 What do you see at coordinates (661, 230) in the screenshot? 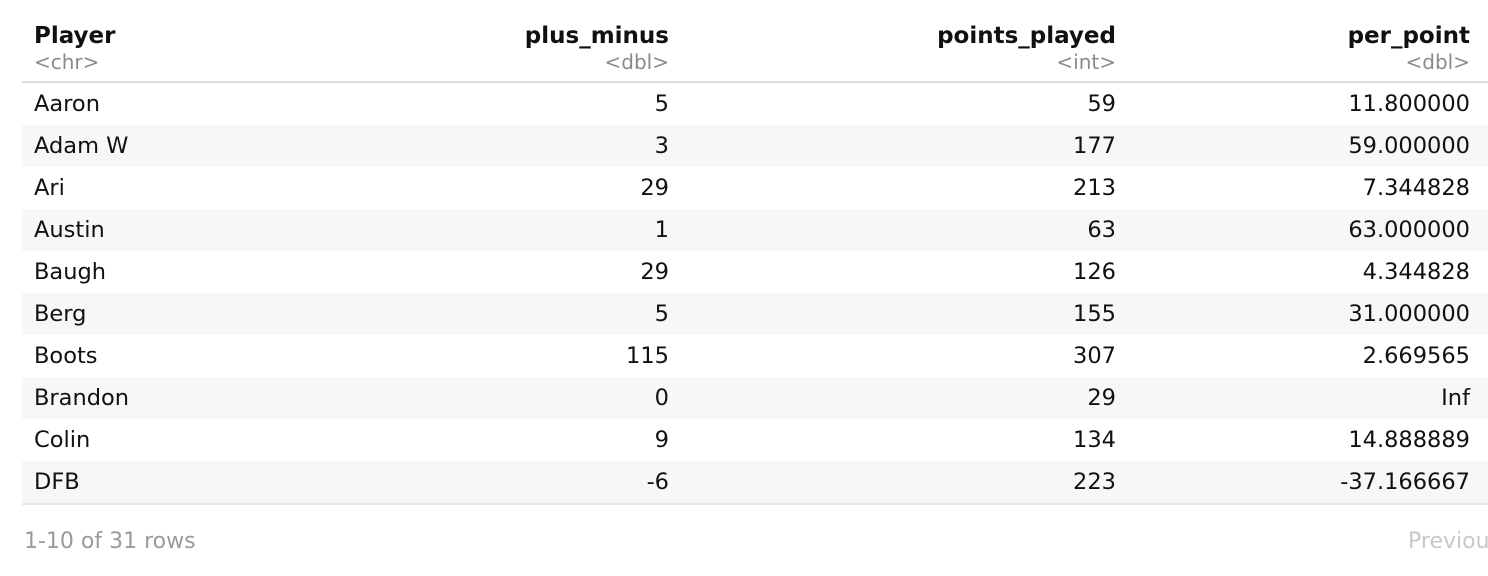
I see `cell-plus-minus: 1` at bounding box center [661, 230].